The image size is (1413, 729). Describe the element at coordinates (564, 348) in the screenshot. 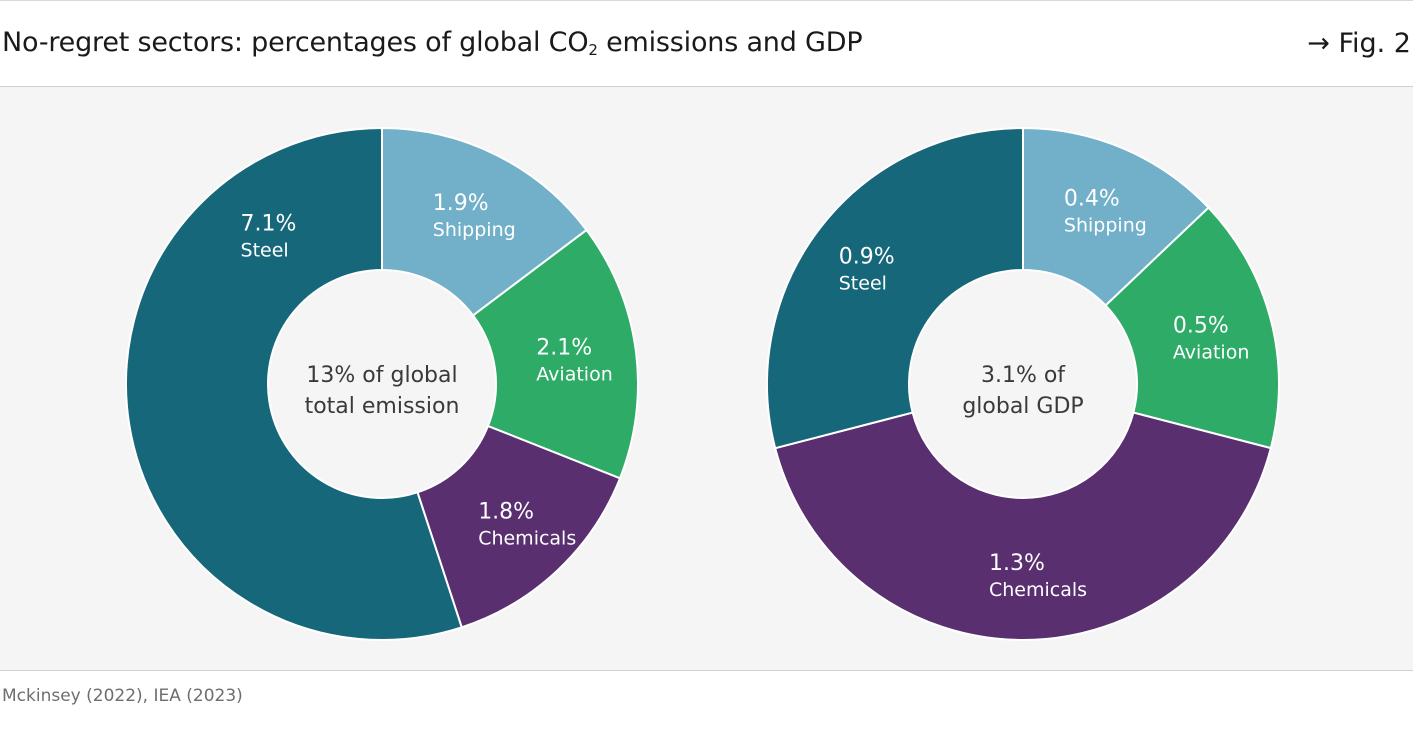

I see `slice-value-aviation: 2.1%` at that location.